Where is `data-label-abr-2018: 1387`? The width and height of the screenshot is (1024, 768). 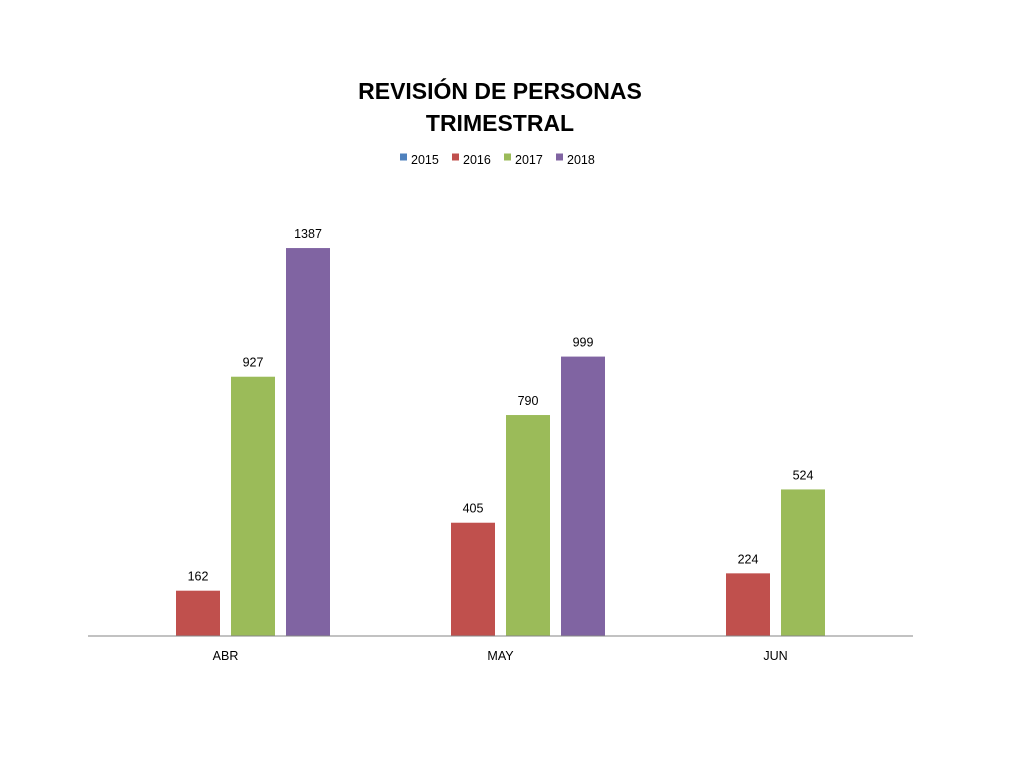 data-label-abr-2018: 1387 is located at coordinates (308, 234).